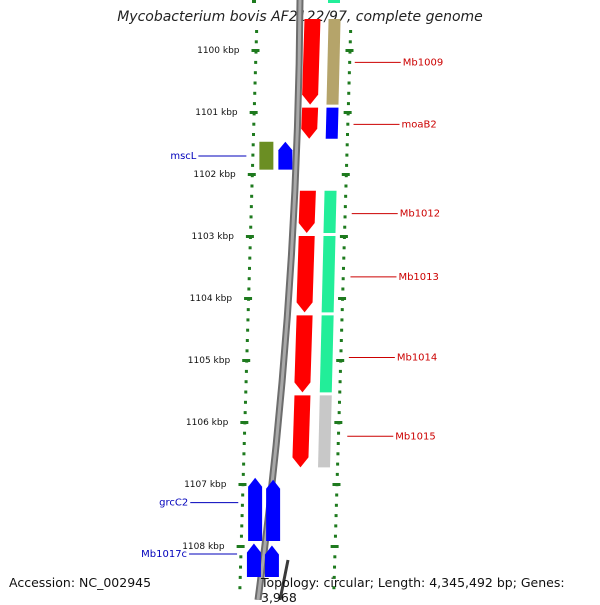 Image resolution: width=600 pixels, height=605 pixels. I want to click on tick-label: 1100 kbp, so click(218, 51).